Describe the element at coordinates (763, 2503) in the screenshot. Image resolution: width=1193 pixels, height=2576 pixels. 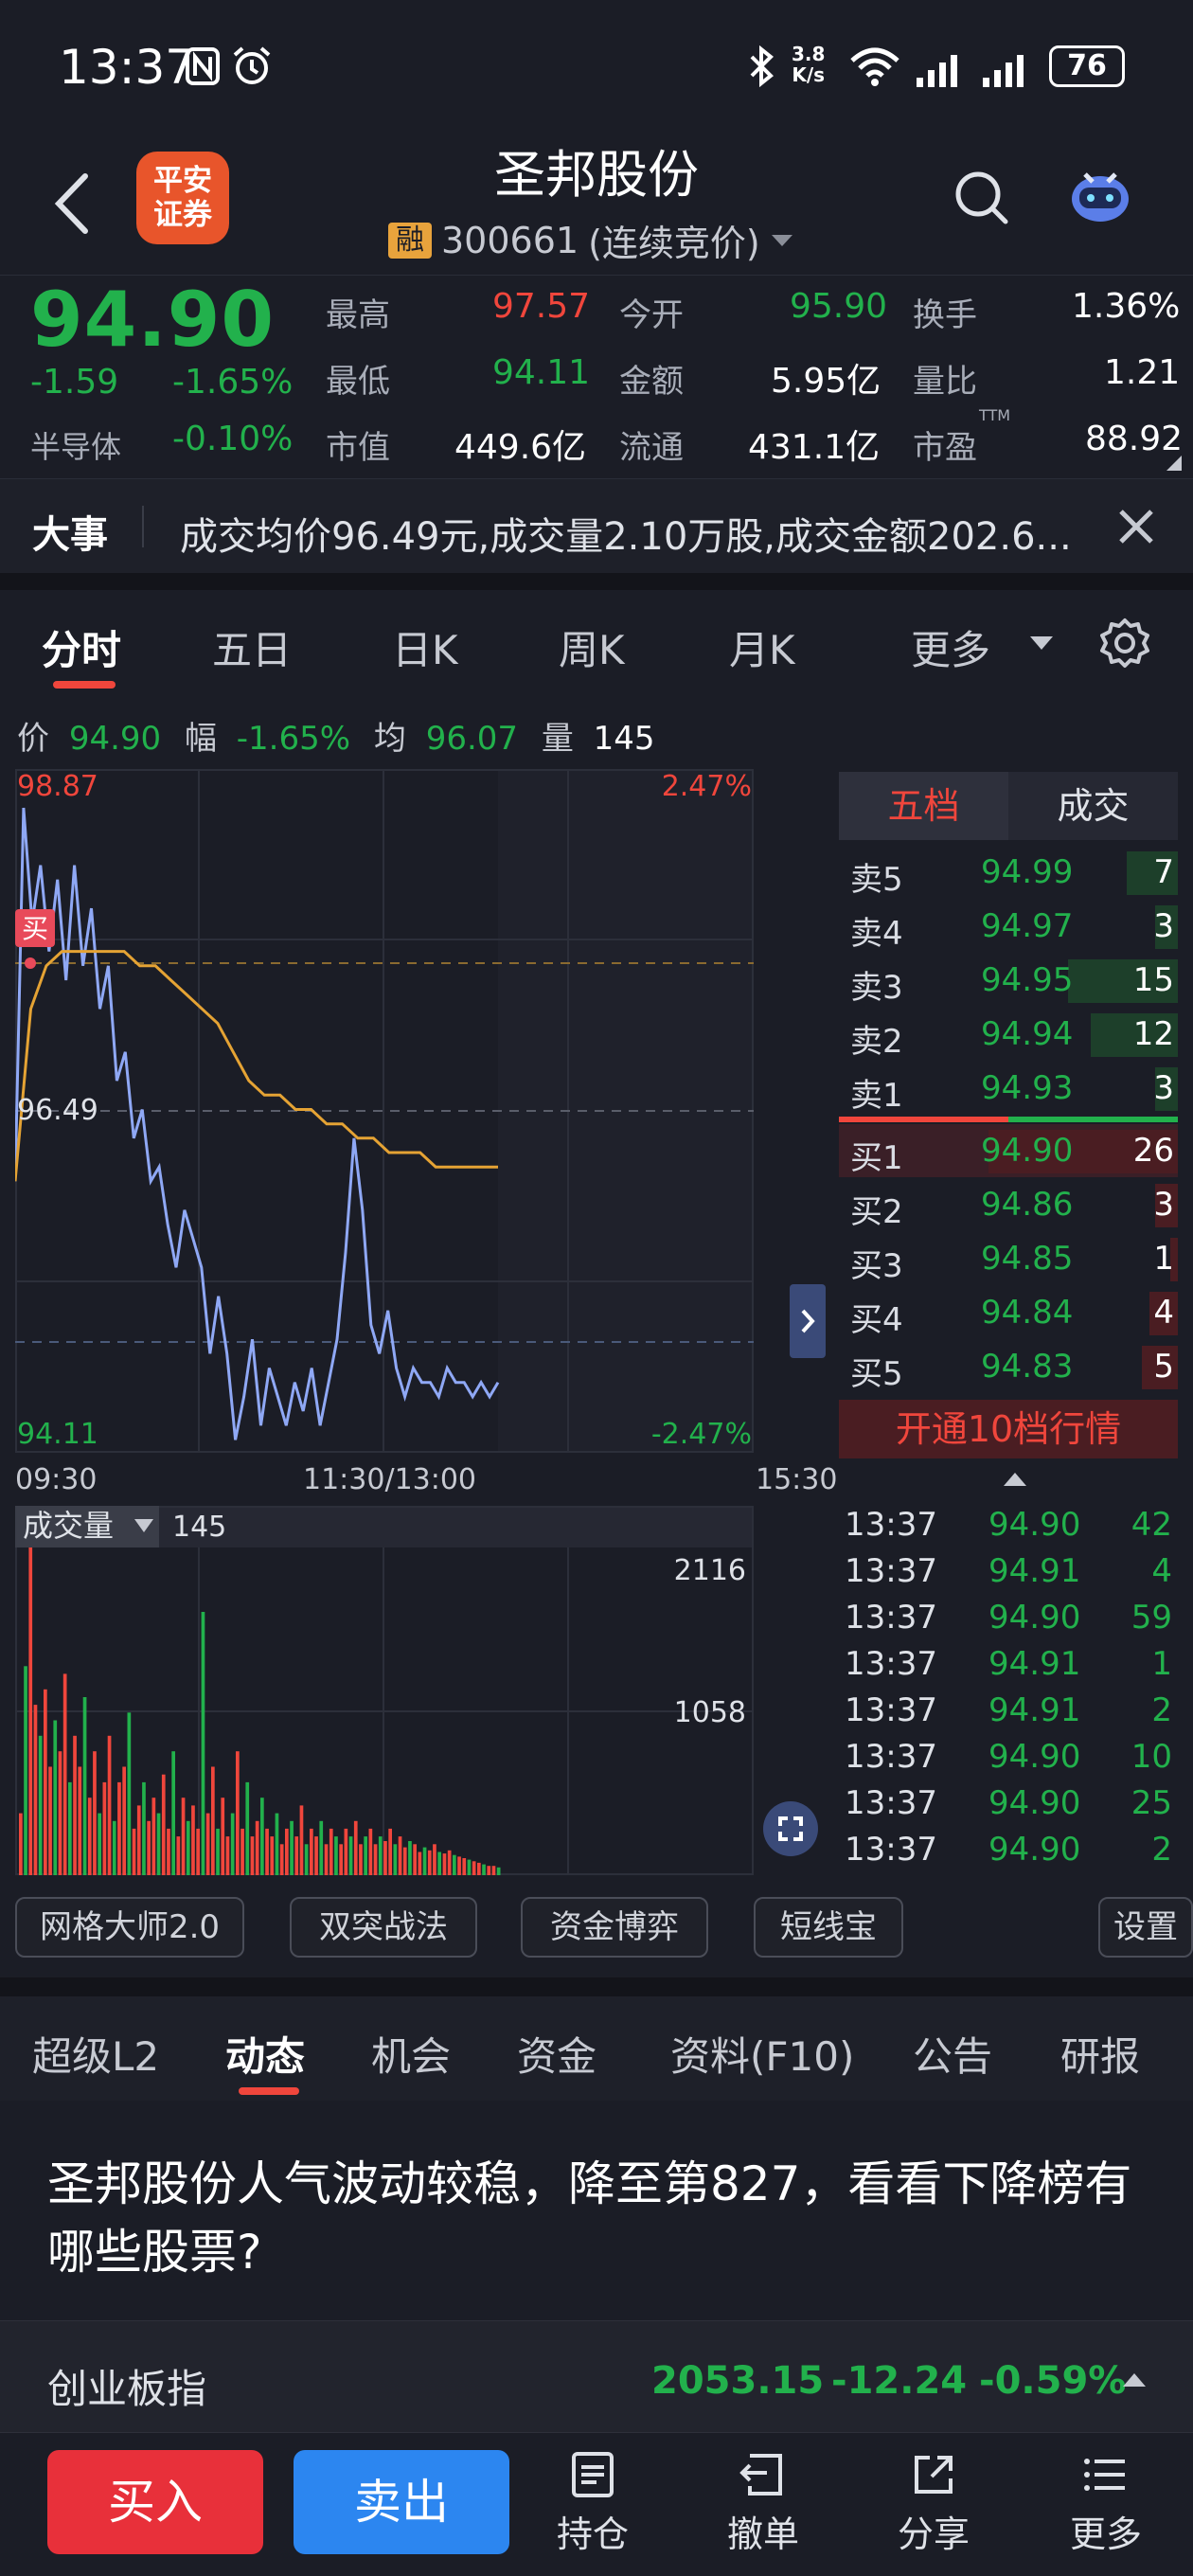
I see `nav-cancel: 撤单` at that location.